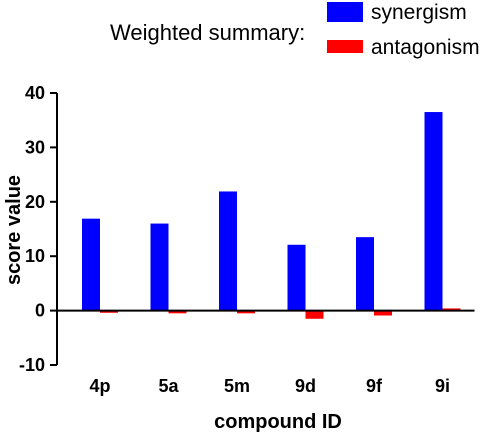 The image size is (484, 437). Describe the element at coordinates (35, 202) in the screenshot. I see `y-tick-label: 20` at that location.